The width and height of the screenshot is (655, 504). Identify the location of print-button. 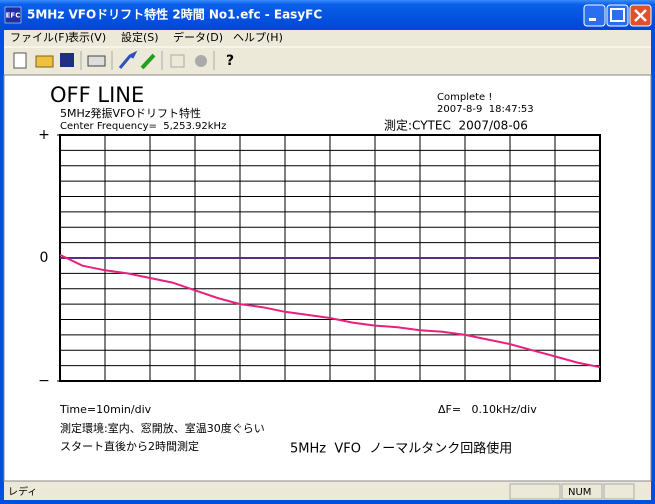
(96, 61).